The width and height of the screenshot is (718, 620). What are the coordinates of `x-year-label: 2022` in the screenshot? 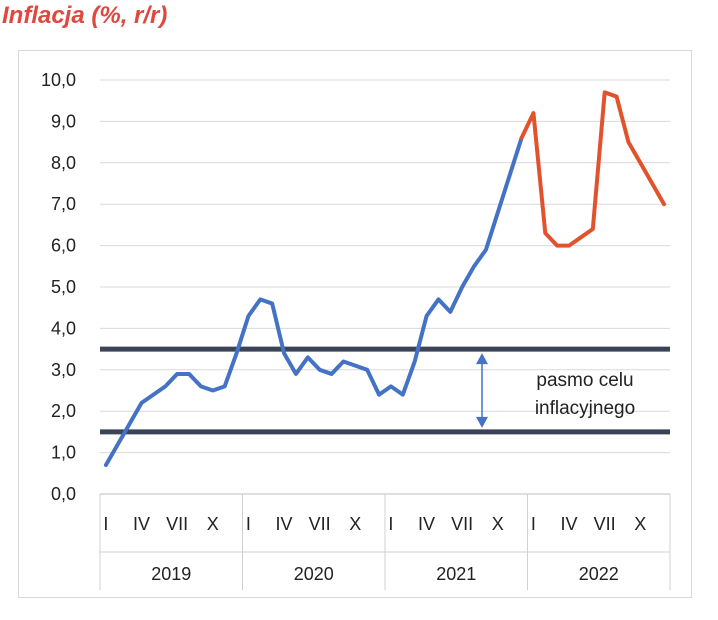 It's located at (599, 574).